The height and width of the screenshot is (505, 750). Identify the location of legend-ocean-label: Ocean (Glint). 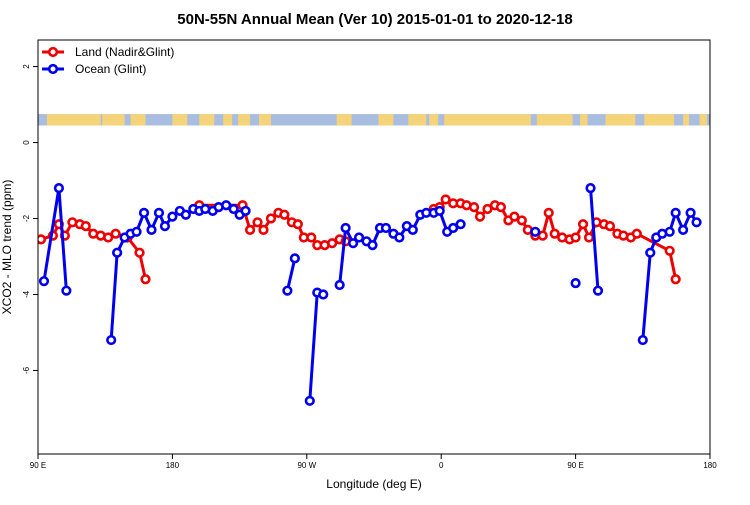
(110, 69).